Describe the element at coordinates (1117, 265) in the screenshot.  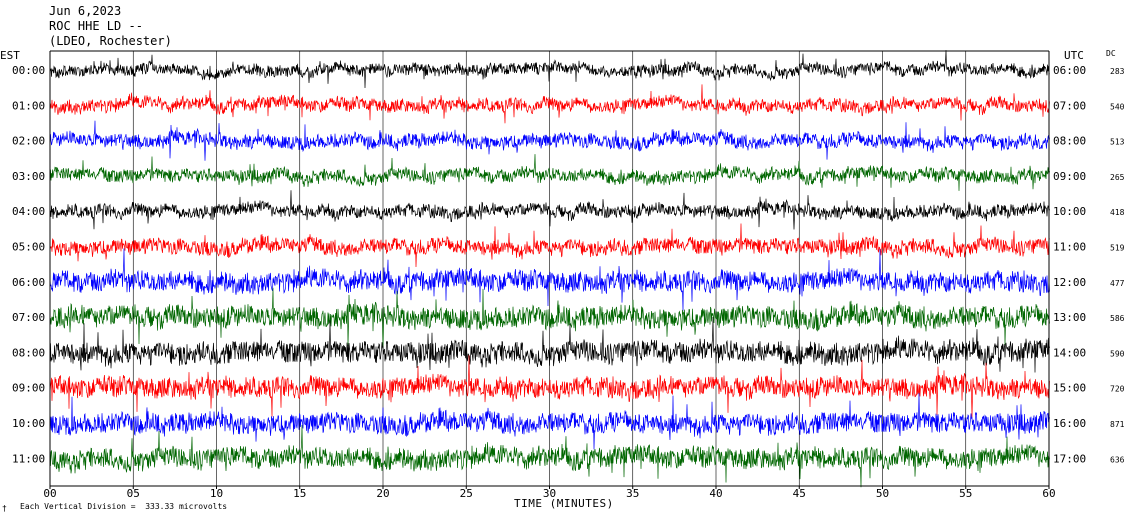
I see `dc-offset-labels: 283 540 513 265 418 519 477 586 590 720 871 636` at that location.